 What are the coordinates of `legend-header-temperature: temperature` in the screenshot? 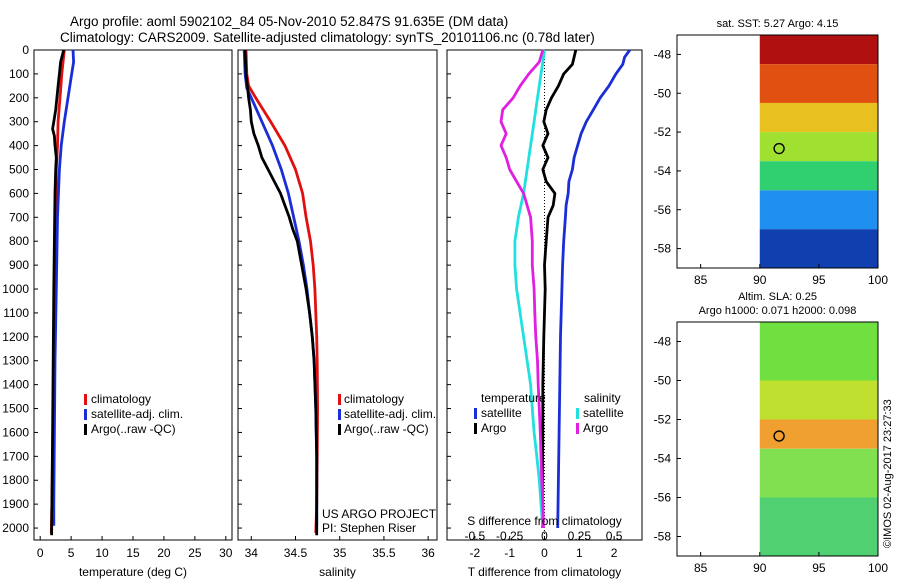 It's located at (513, 398).